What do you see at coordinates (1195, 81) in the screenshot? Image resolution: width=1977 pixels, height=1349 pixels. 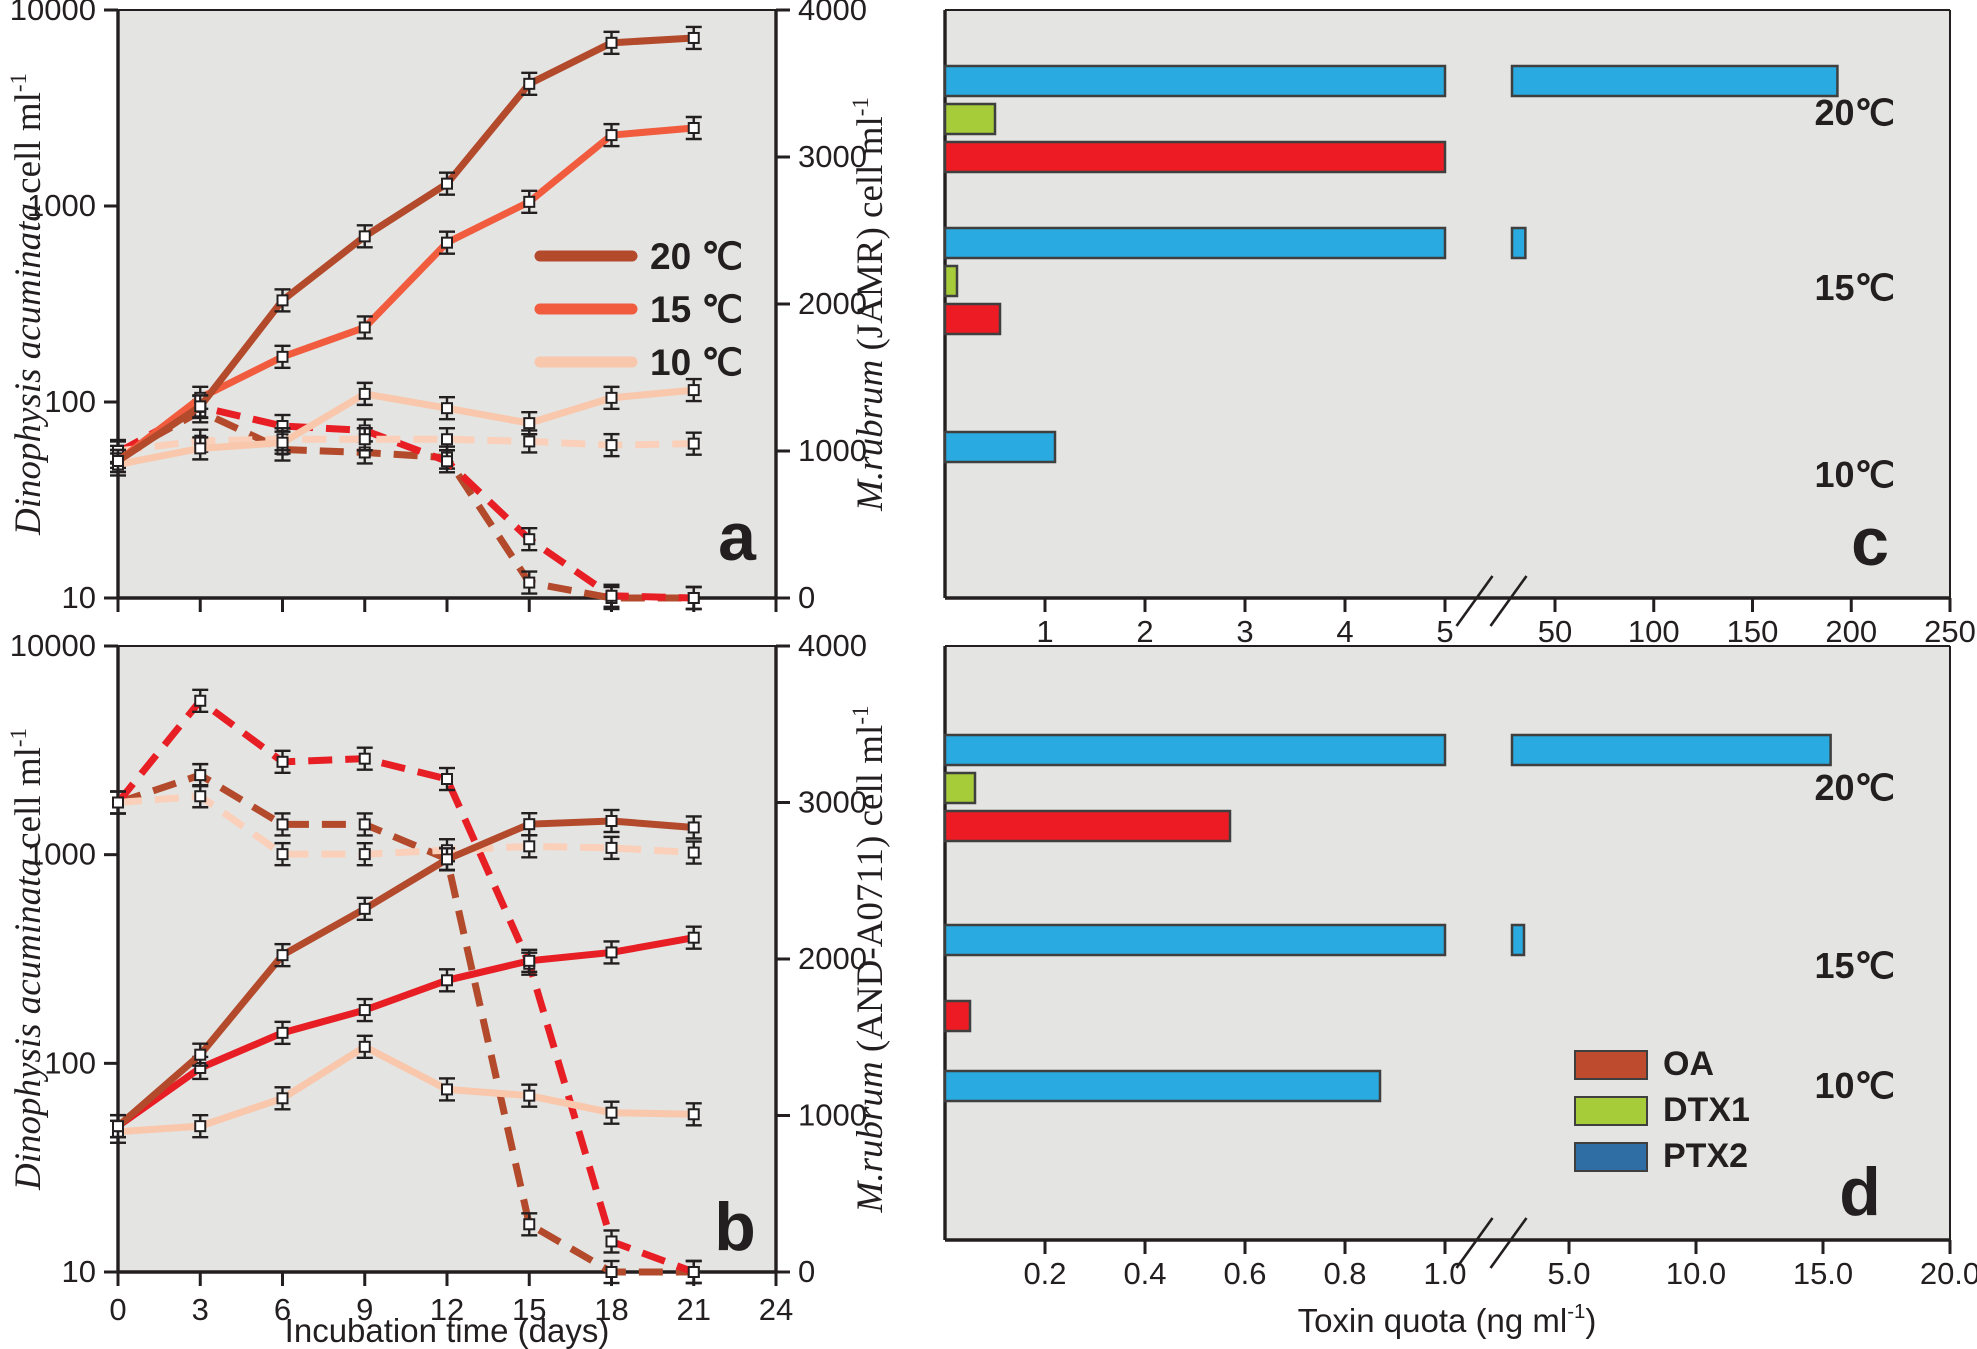 I see `bar-c-20℃-PTX2-left-piece` at bounding box center [1195, 81].